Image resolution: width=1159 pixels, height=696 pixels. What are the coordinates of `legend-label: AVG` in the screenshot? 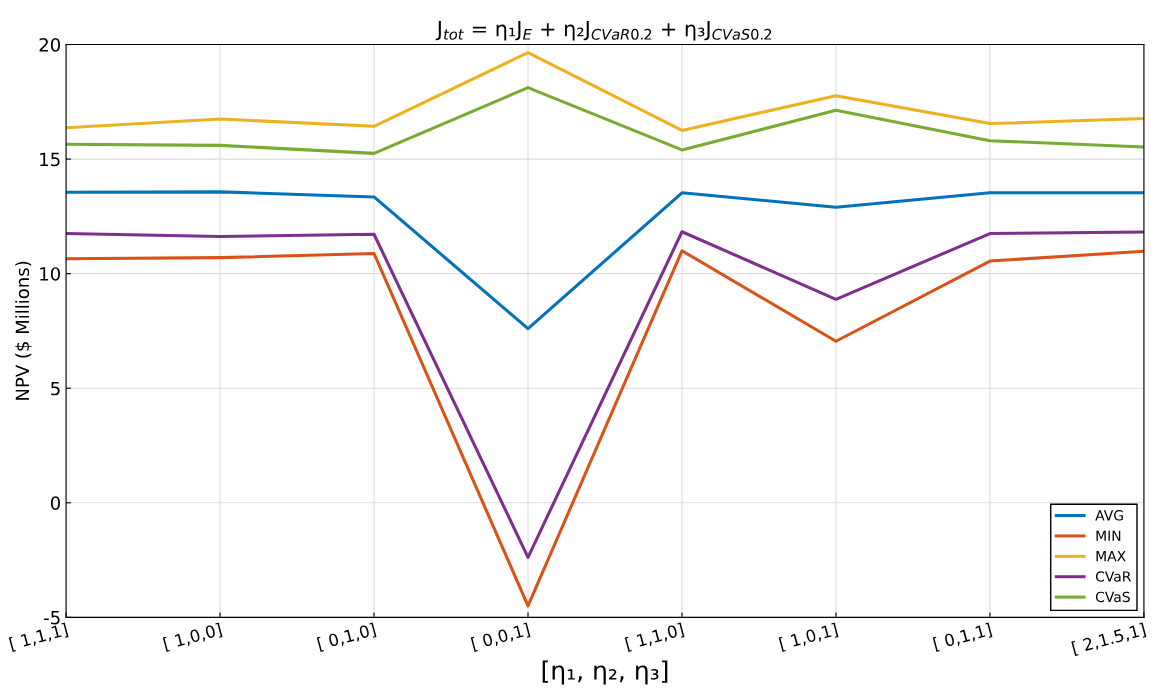 It's located at (1109, 515).